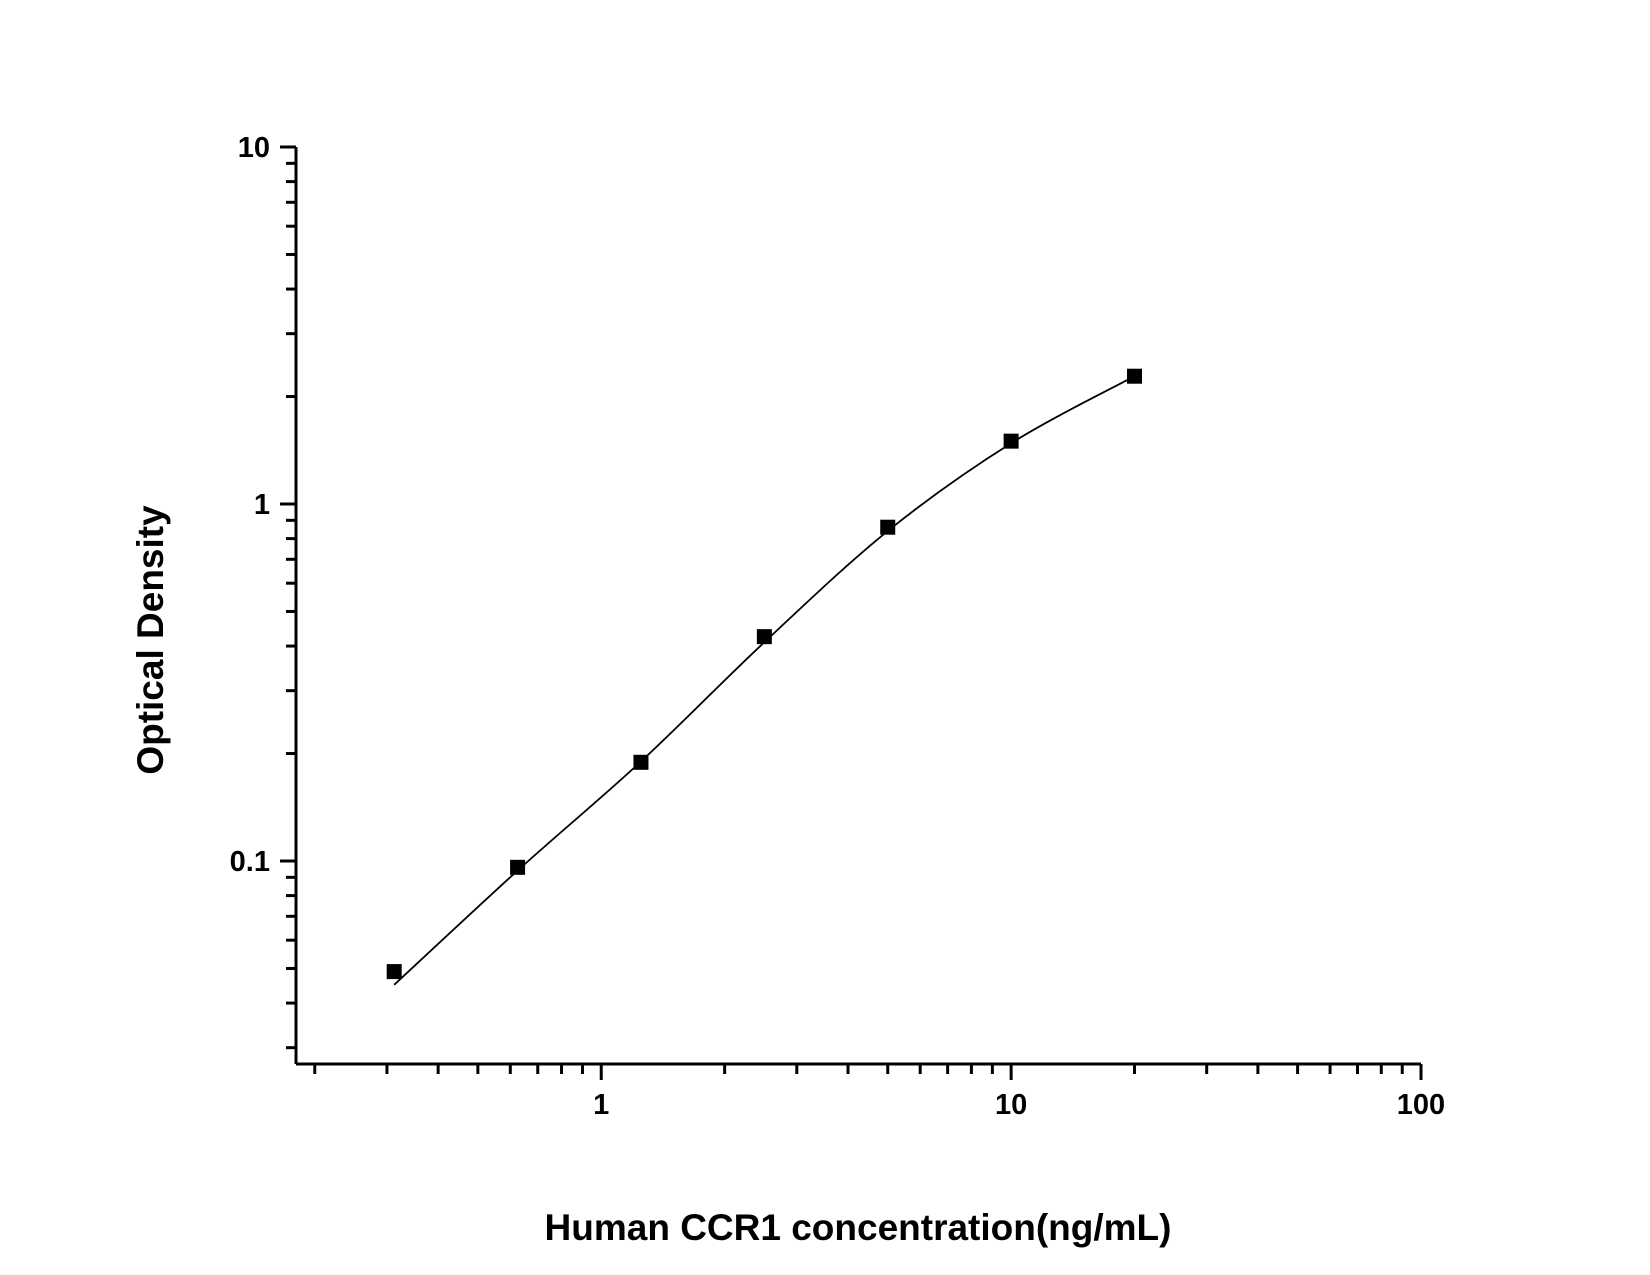 The height and width of the screenshot is (1275, 1650). I want to click on x-tick-label: 1, so click(601, 1105).